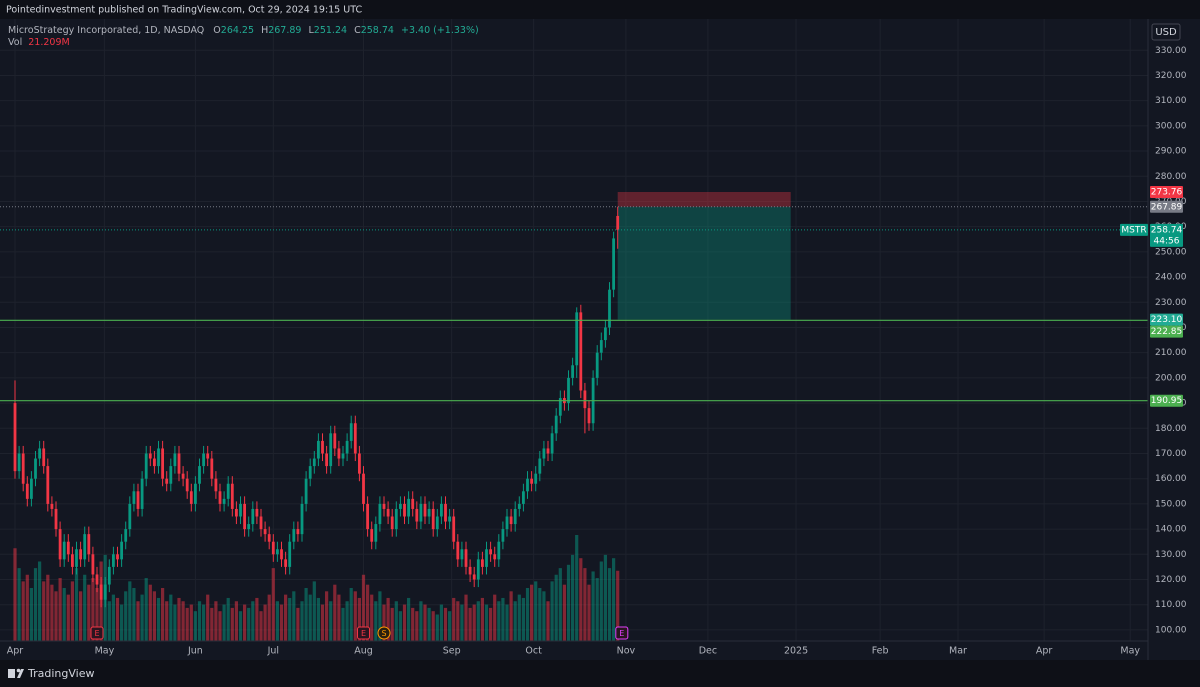 The height and width of the screenshot is (687, 1200). Describe the element at coordinates (48, 42) in the screenshot. I see `volume-value: 21.209M` at that location.